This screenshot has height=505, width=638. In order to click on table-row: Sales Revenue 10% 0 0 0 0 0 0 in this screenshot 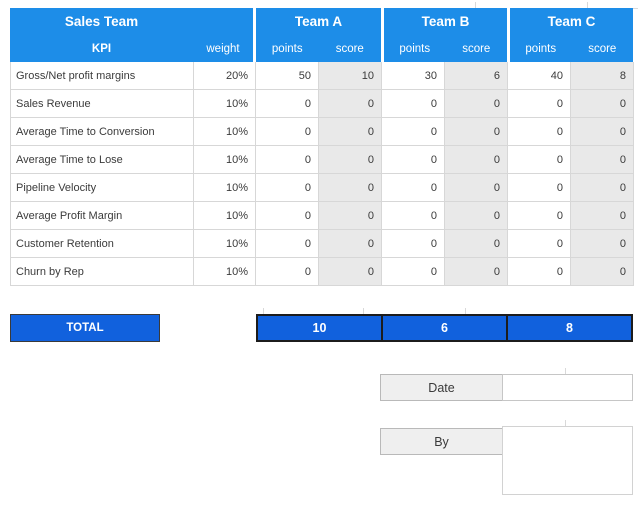, I will do `click(322, 104)`.